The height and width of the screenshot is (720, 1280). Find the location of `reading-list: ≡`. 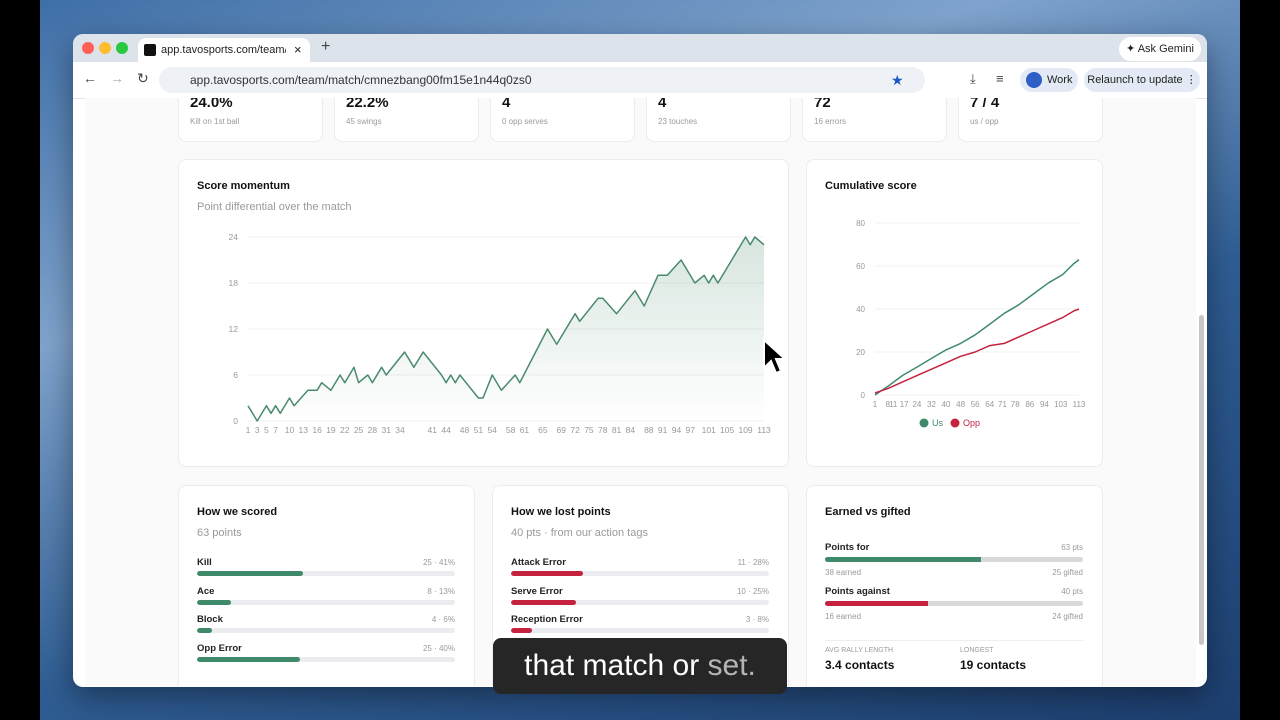

reading-list: ≡ is located at coordinates (1000, 78).